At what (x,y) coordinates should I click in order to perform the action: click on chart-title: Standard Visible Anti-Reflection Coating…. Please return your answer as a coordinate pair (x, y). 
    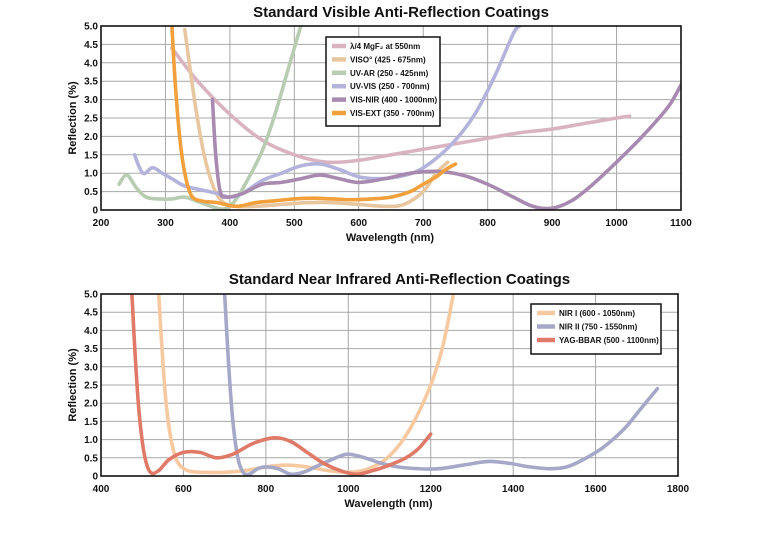
    Looking at the image, I should click on (401, 12).